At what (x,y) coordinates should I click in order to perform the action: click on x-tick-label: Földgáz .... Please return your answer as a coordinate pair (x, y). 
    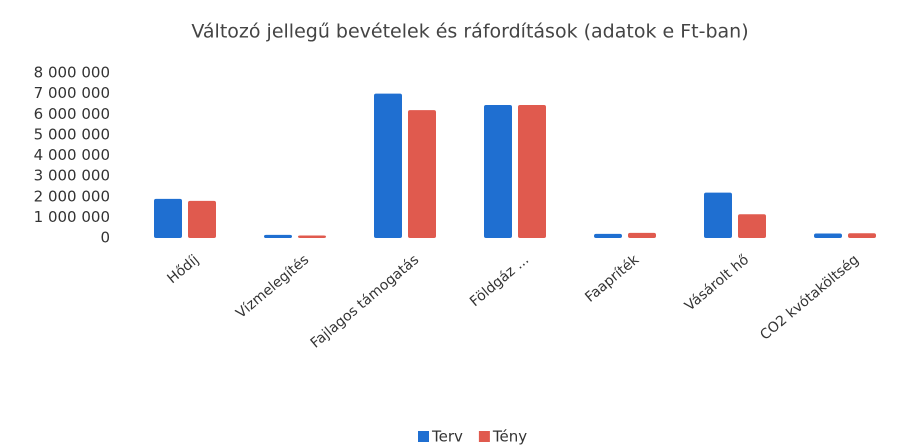
    Looking at the image, I should click on (499, 281).